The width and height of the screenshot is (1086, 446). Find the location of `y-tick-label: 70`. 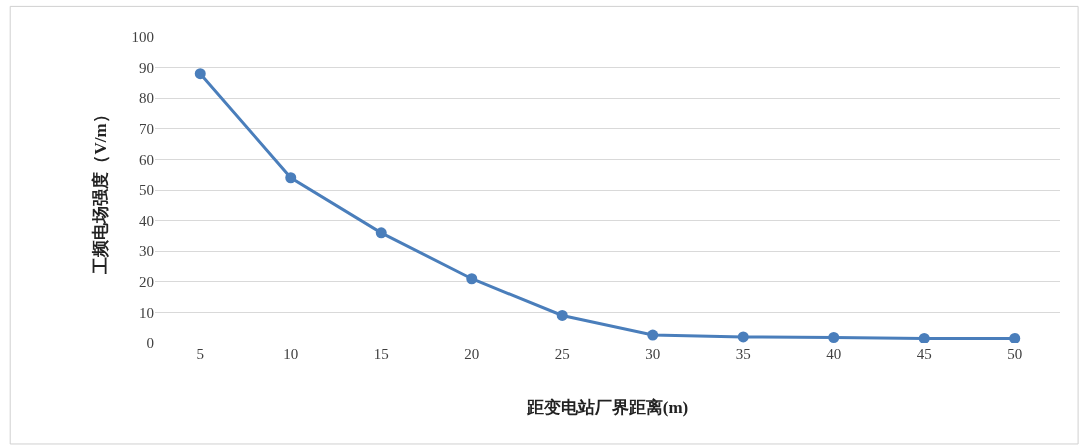

y-tick-label: 70 is located at coordinates (146, 129).